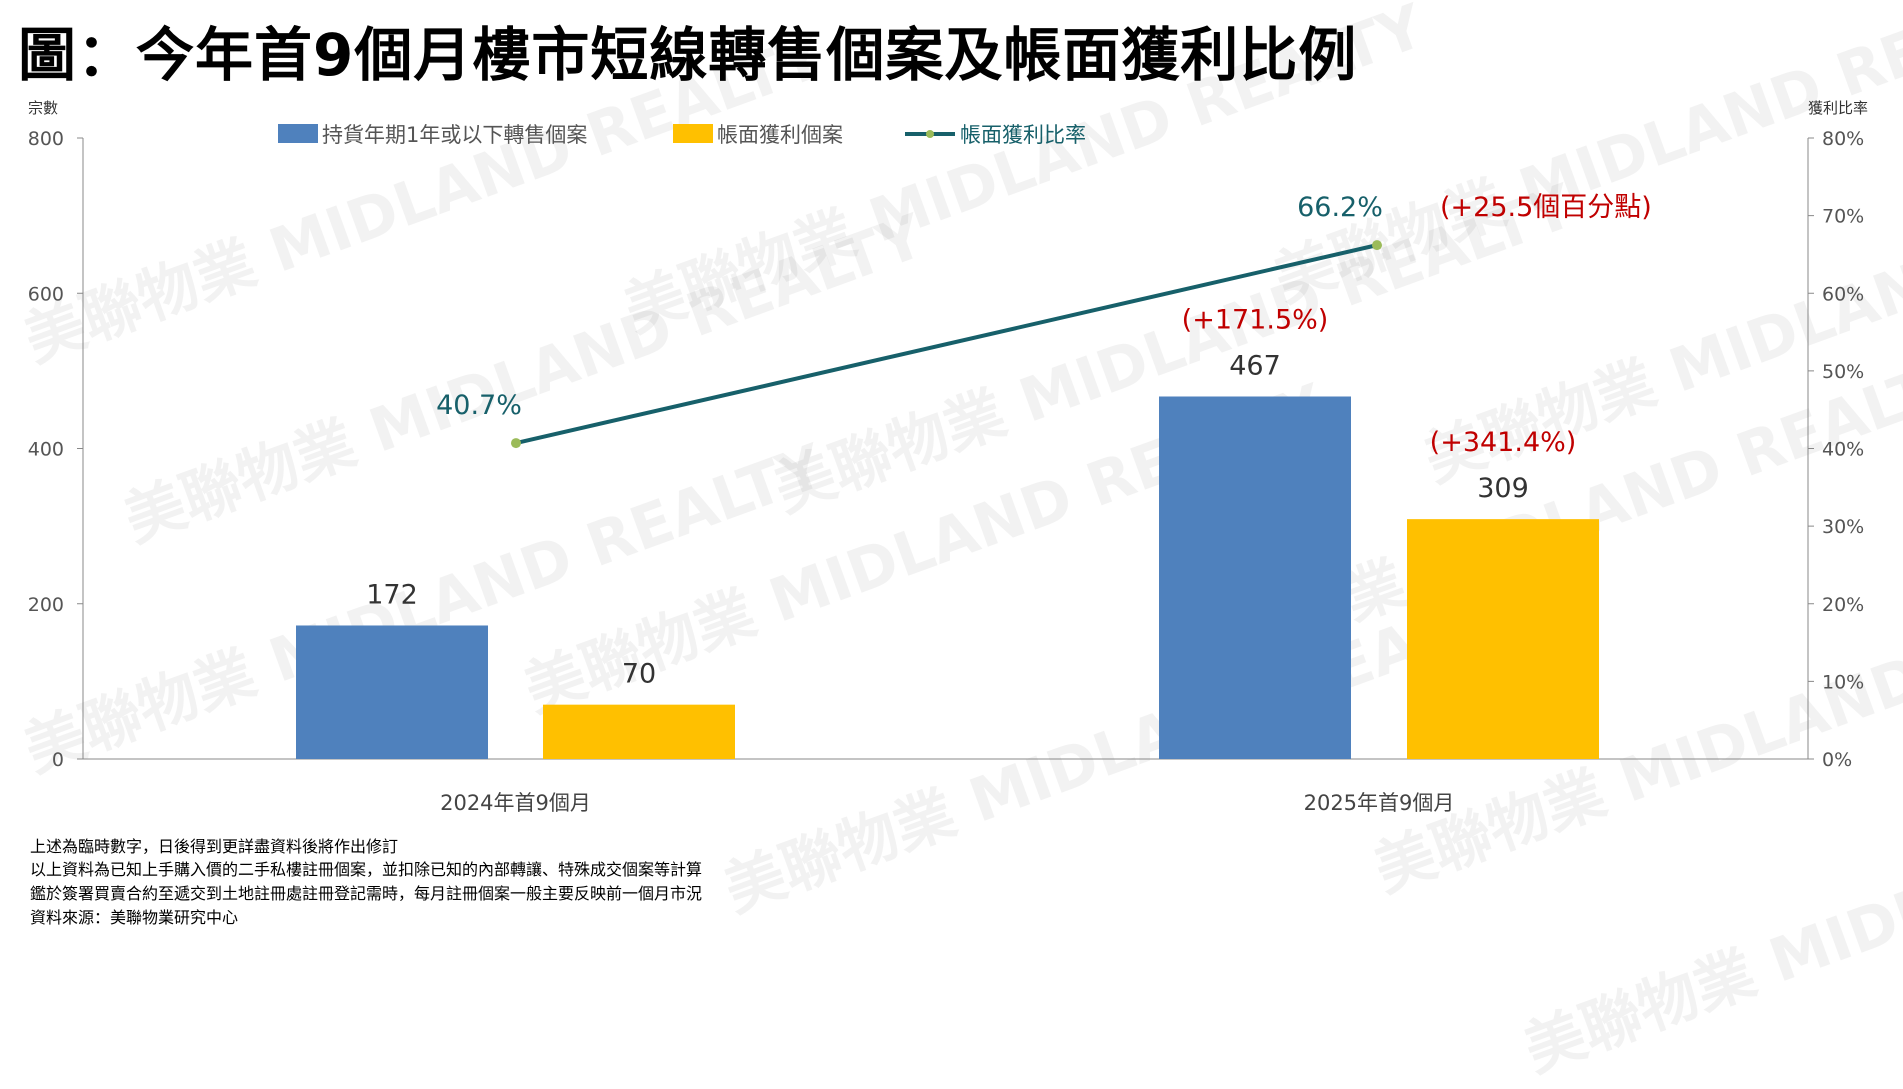  I want to click on ratio-data-label: 40.7%, so click(479, 405).